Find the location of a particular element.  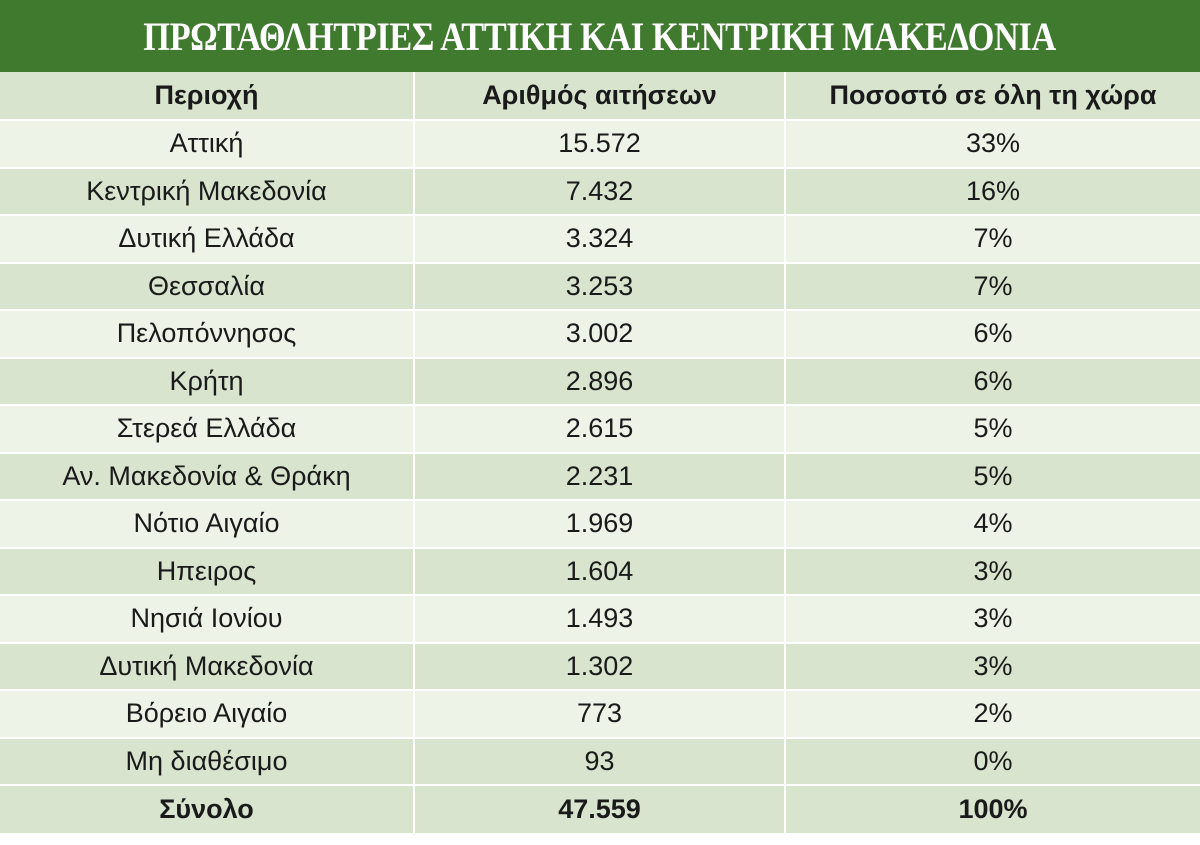

applications-cell: 1.302 is located at coordinates (600, 666).